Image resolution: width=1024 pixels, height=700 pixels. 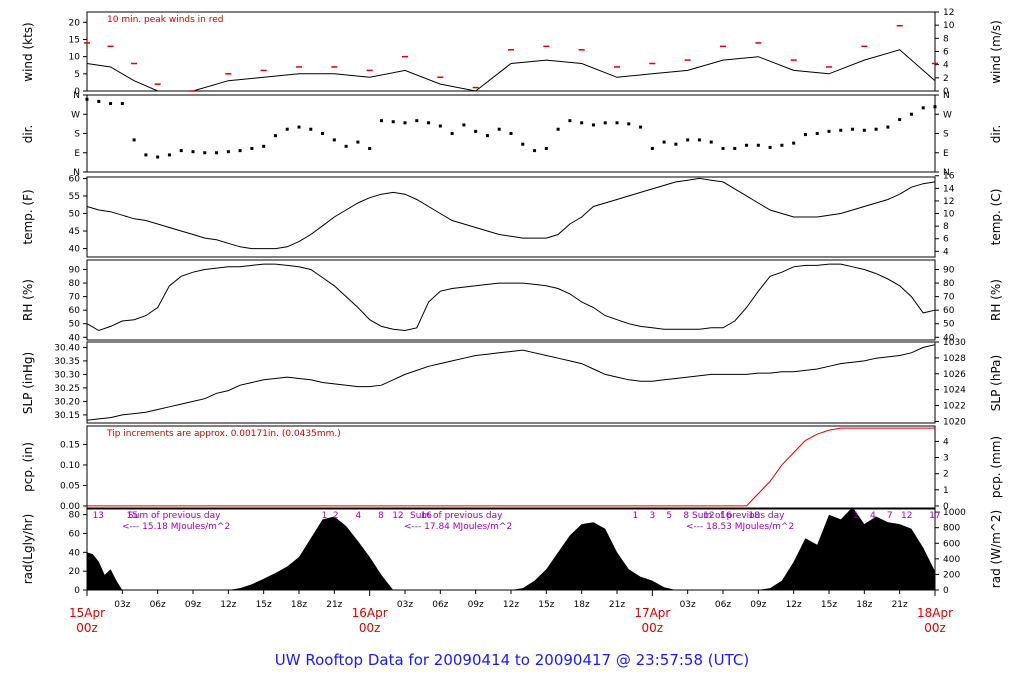 I want to click on y-tick-label: 90, so click(x=75, y=270).